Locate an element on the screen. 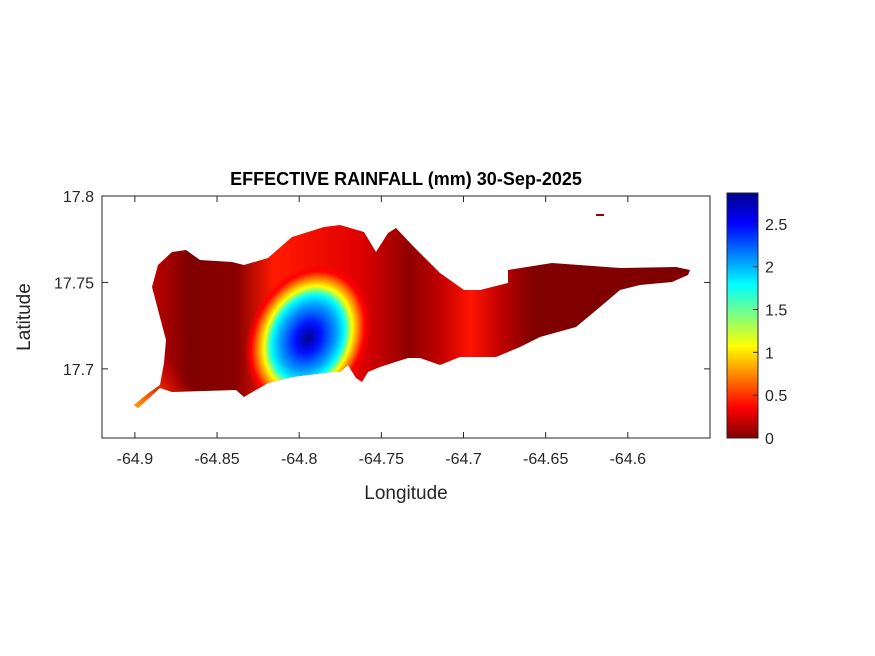 The image size is (875, 656). chart-title: EFFECTIVE RAINFALL (mm) 30-Sep-2025 is located at coordinates (406, 179).